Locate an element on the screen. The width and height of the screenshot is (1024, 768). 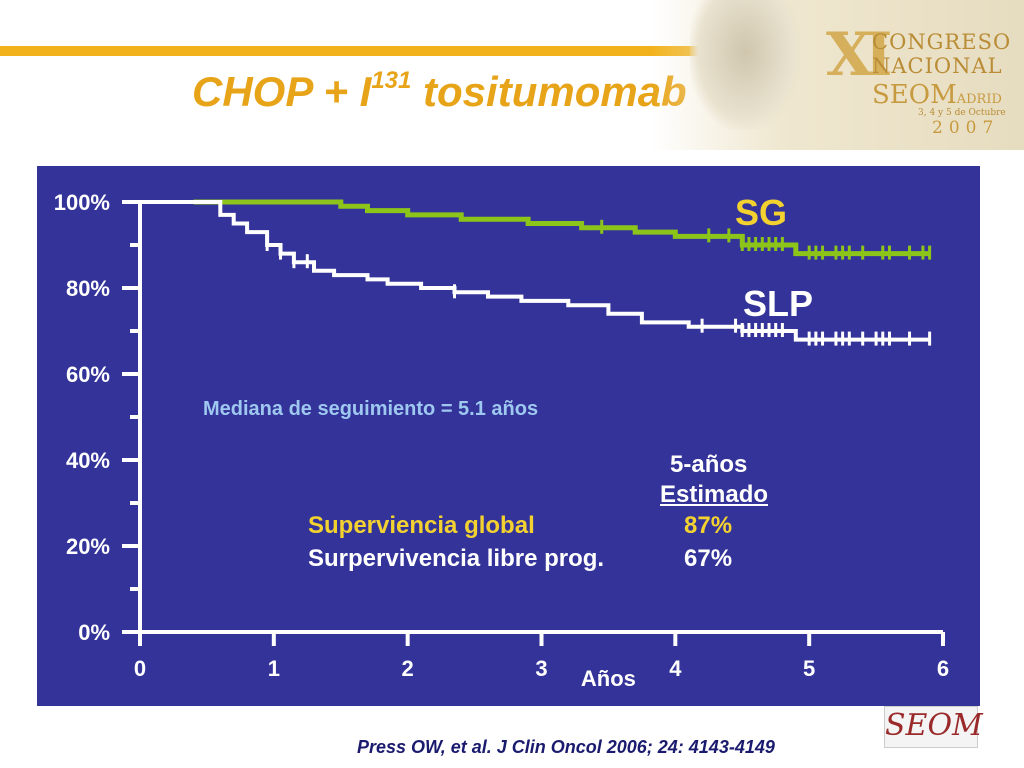
series-line-slp is located at coordinates (535, 271).